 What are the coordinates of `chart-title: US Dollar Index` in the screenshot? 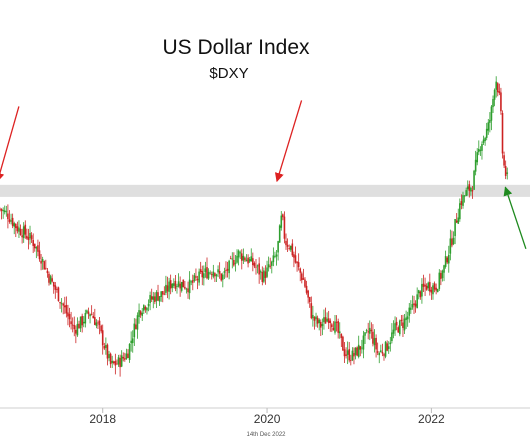 It's located at (236, 47).